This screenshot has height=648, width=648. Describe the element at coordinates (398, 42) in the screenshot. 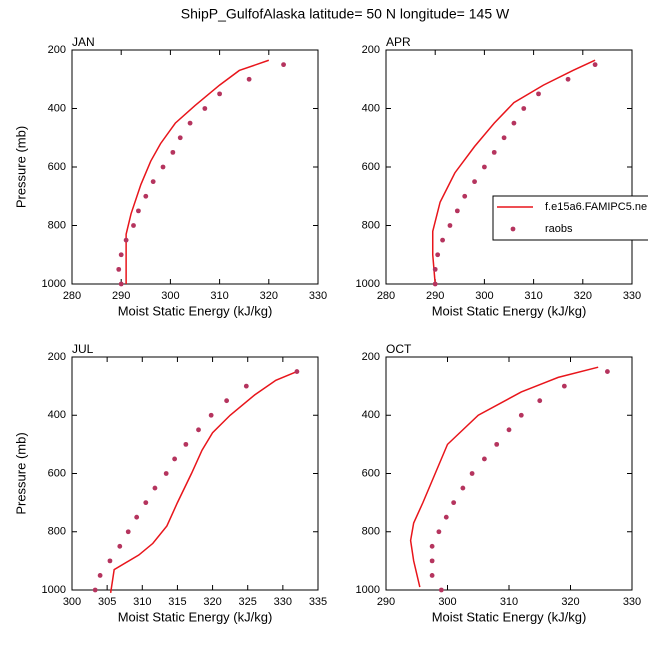

I see `panel-title: APR` at that location.